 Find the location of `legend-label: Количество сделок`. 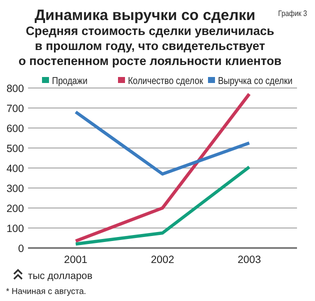

legend-label: Количество сделок is located at coordinates (166, 80).